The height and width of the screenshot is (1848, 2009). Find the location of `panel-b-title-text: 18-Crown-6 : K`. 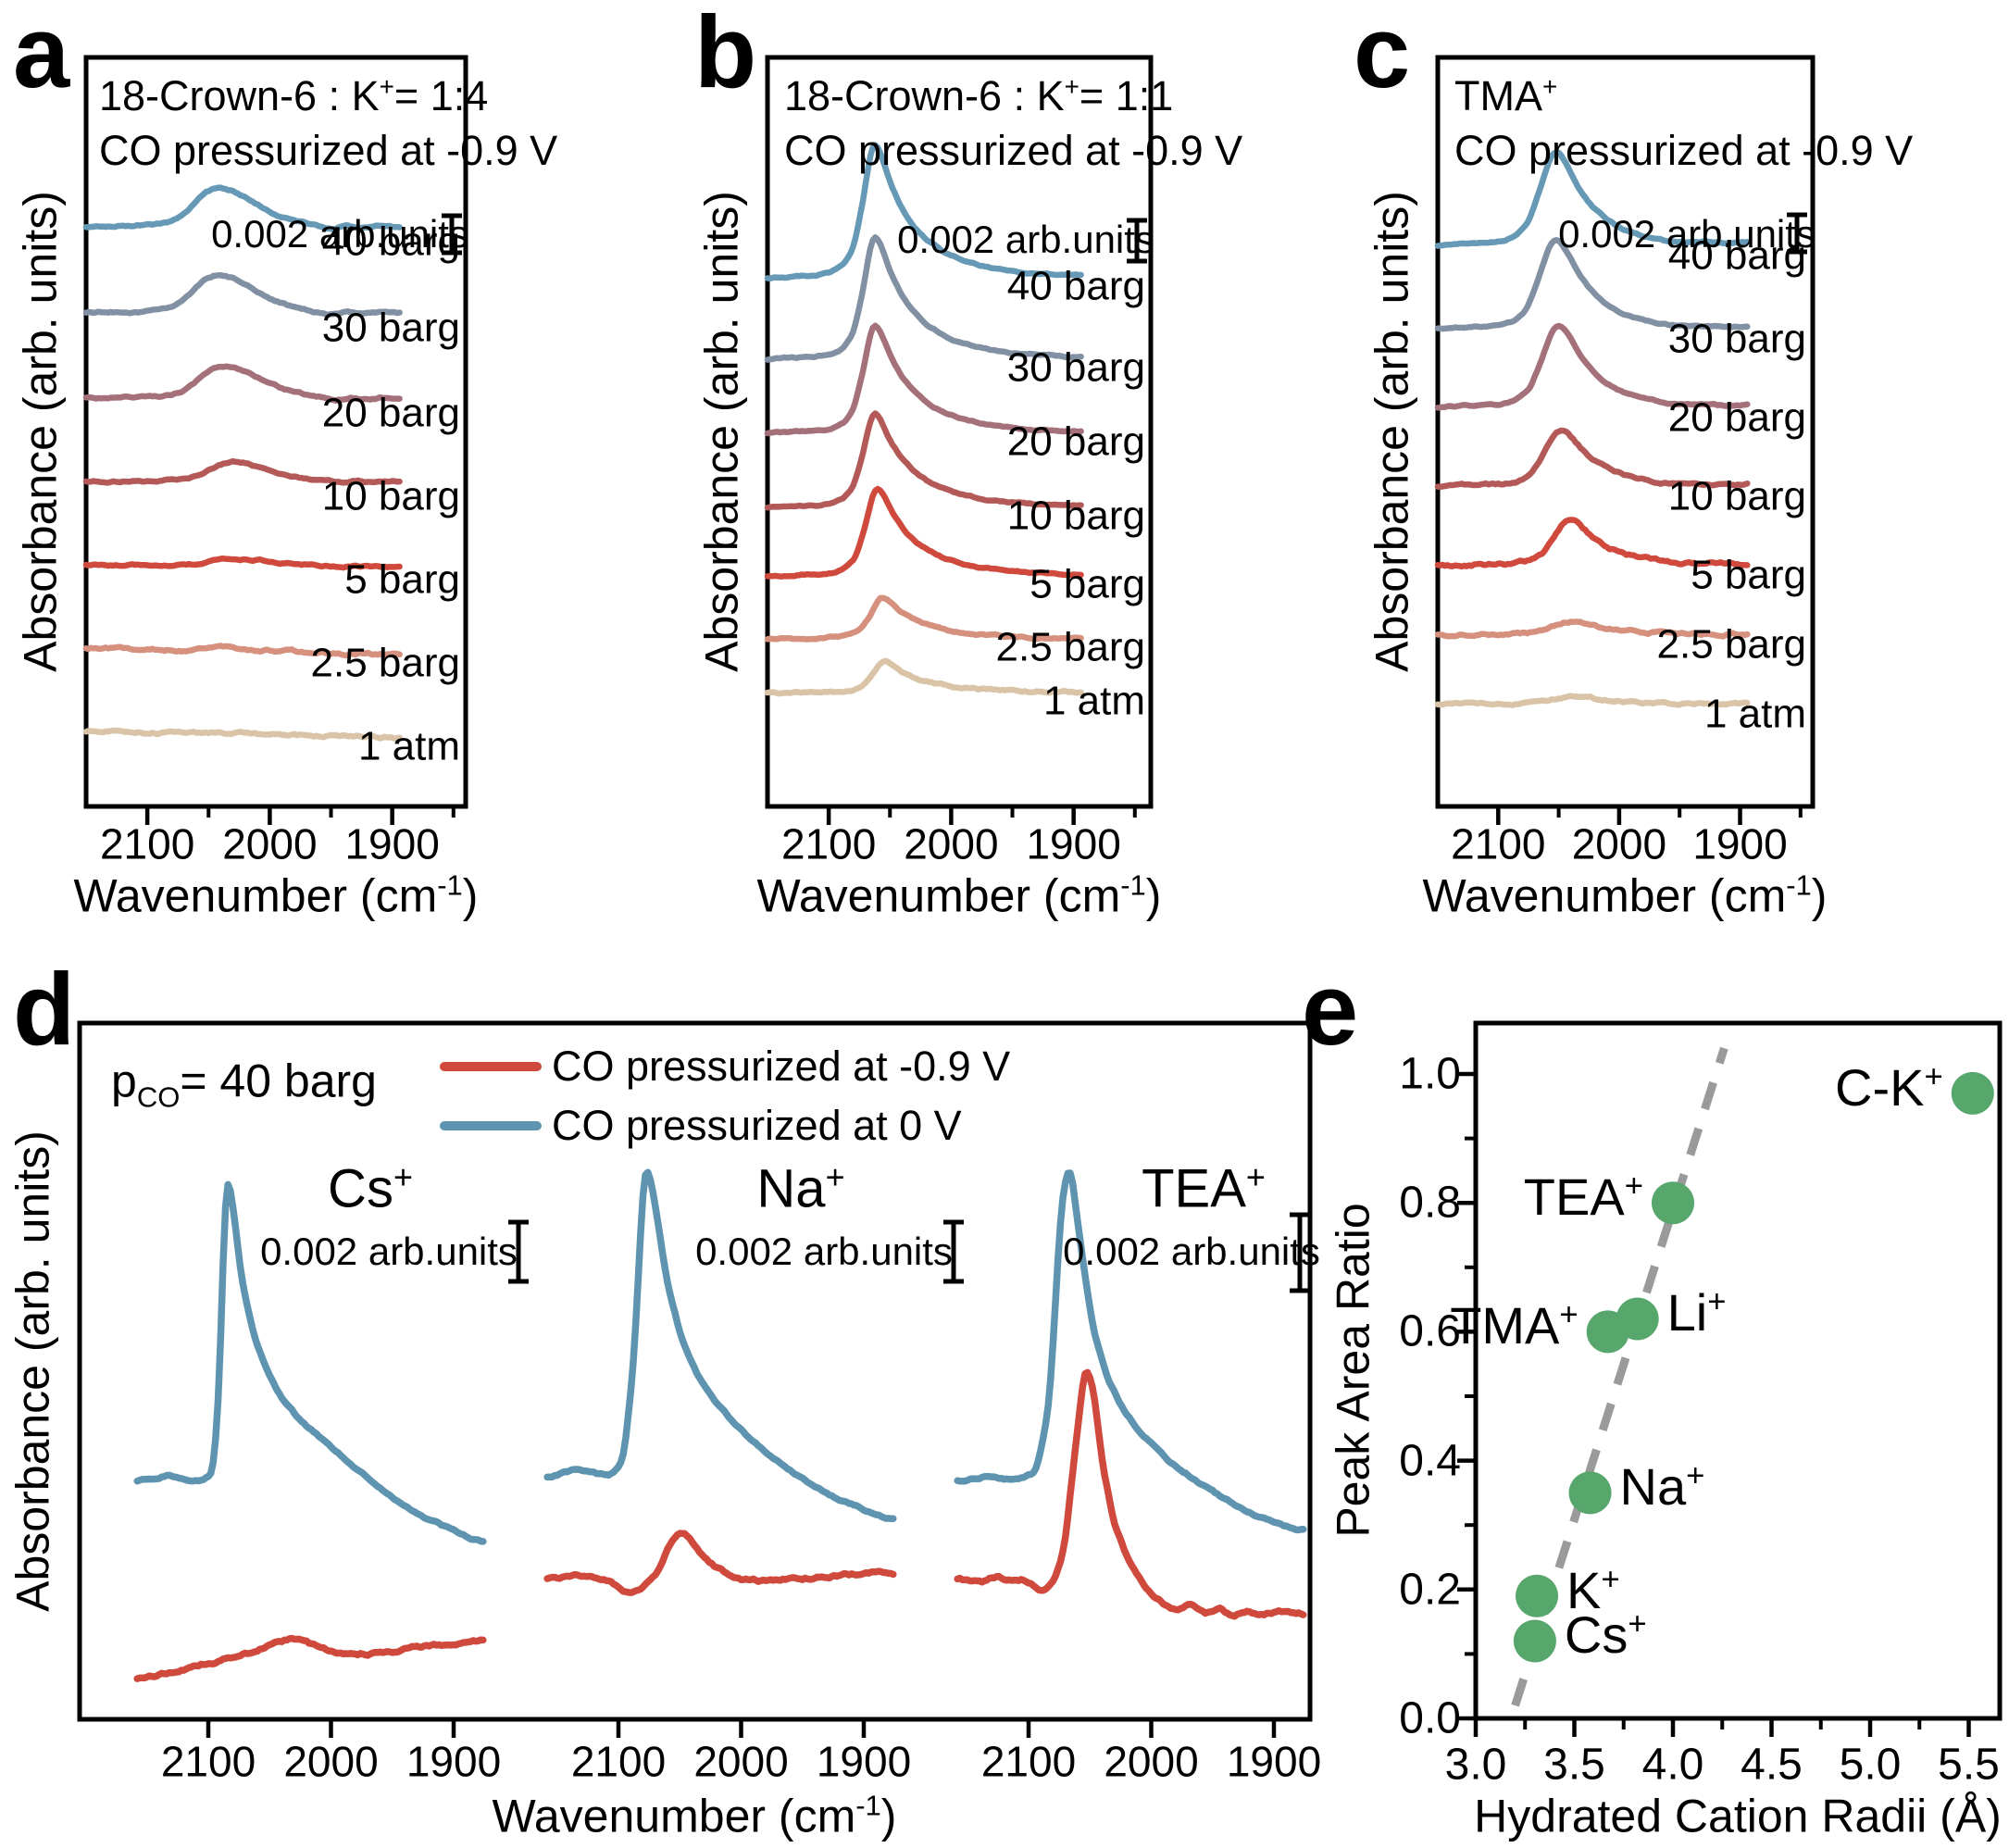

panel-b-title-text: 18-Crown-6 : K is located at coordinates (924, 96).